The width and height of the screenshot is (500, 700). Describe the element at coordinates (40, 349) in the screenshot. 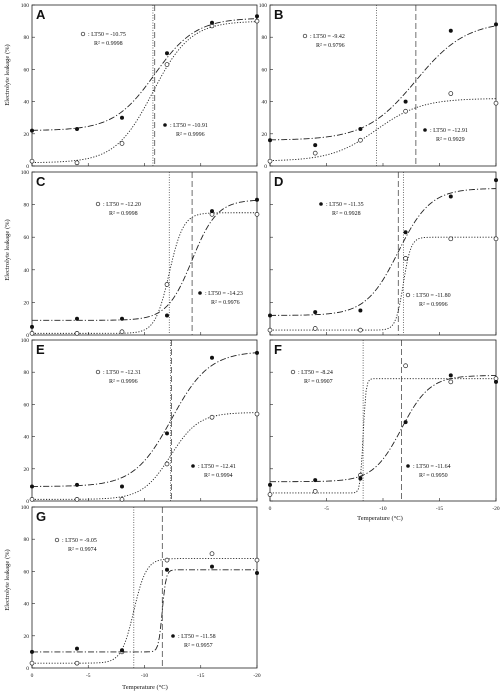

I see `panel-letter: E` at that location.